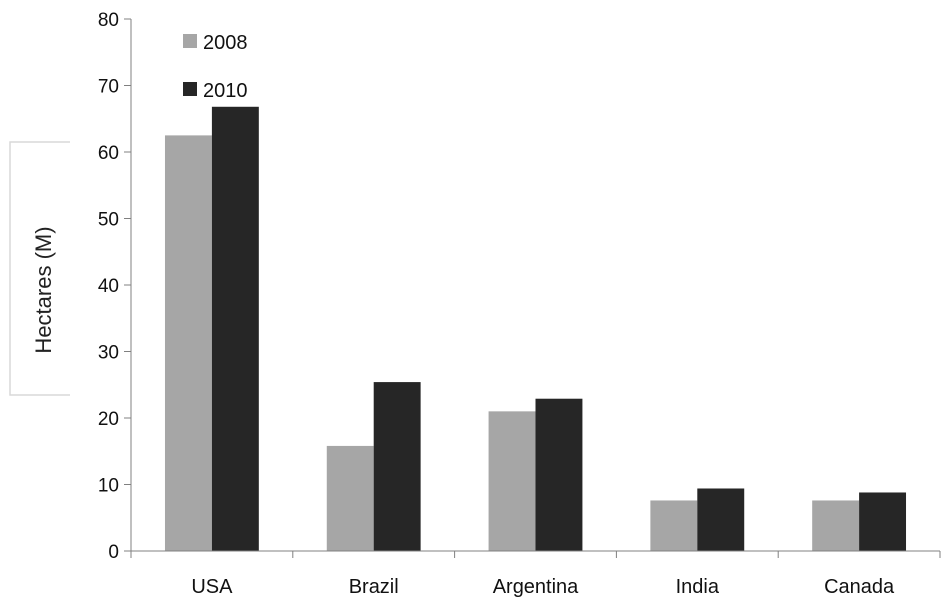 This screenshot has height=606, width=952. What do you see at coordinates (108, 286) in the screenshot?
I see `y-tick-label: 40` at bounding box center [108, 286].